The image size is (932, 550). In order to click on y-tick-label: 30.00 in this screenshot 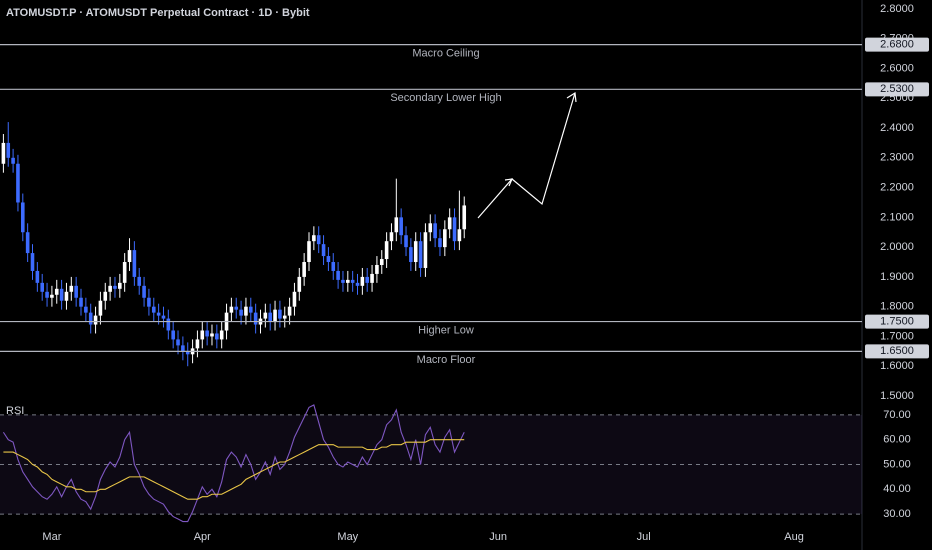, I will do `click(897, 514)`.